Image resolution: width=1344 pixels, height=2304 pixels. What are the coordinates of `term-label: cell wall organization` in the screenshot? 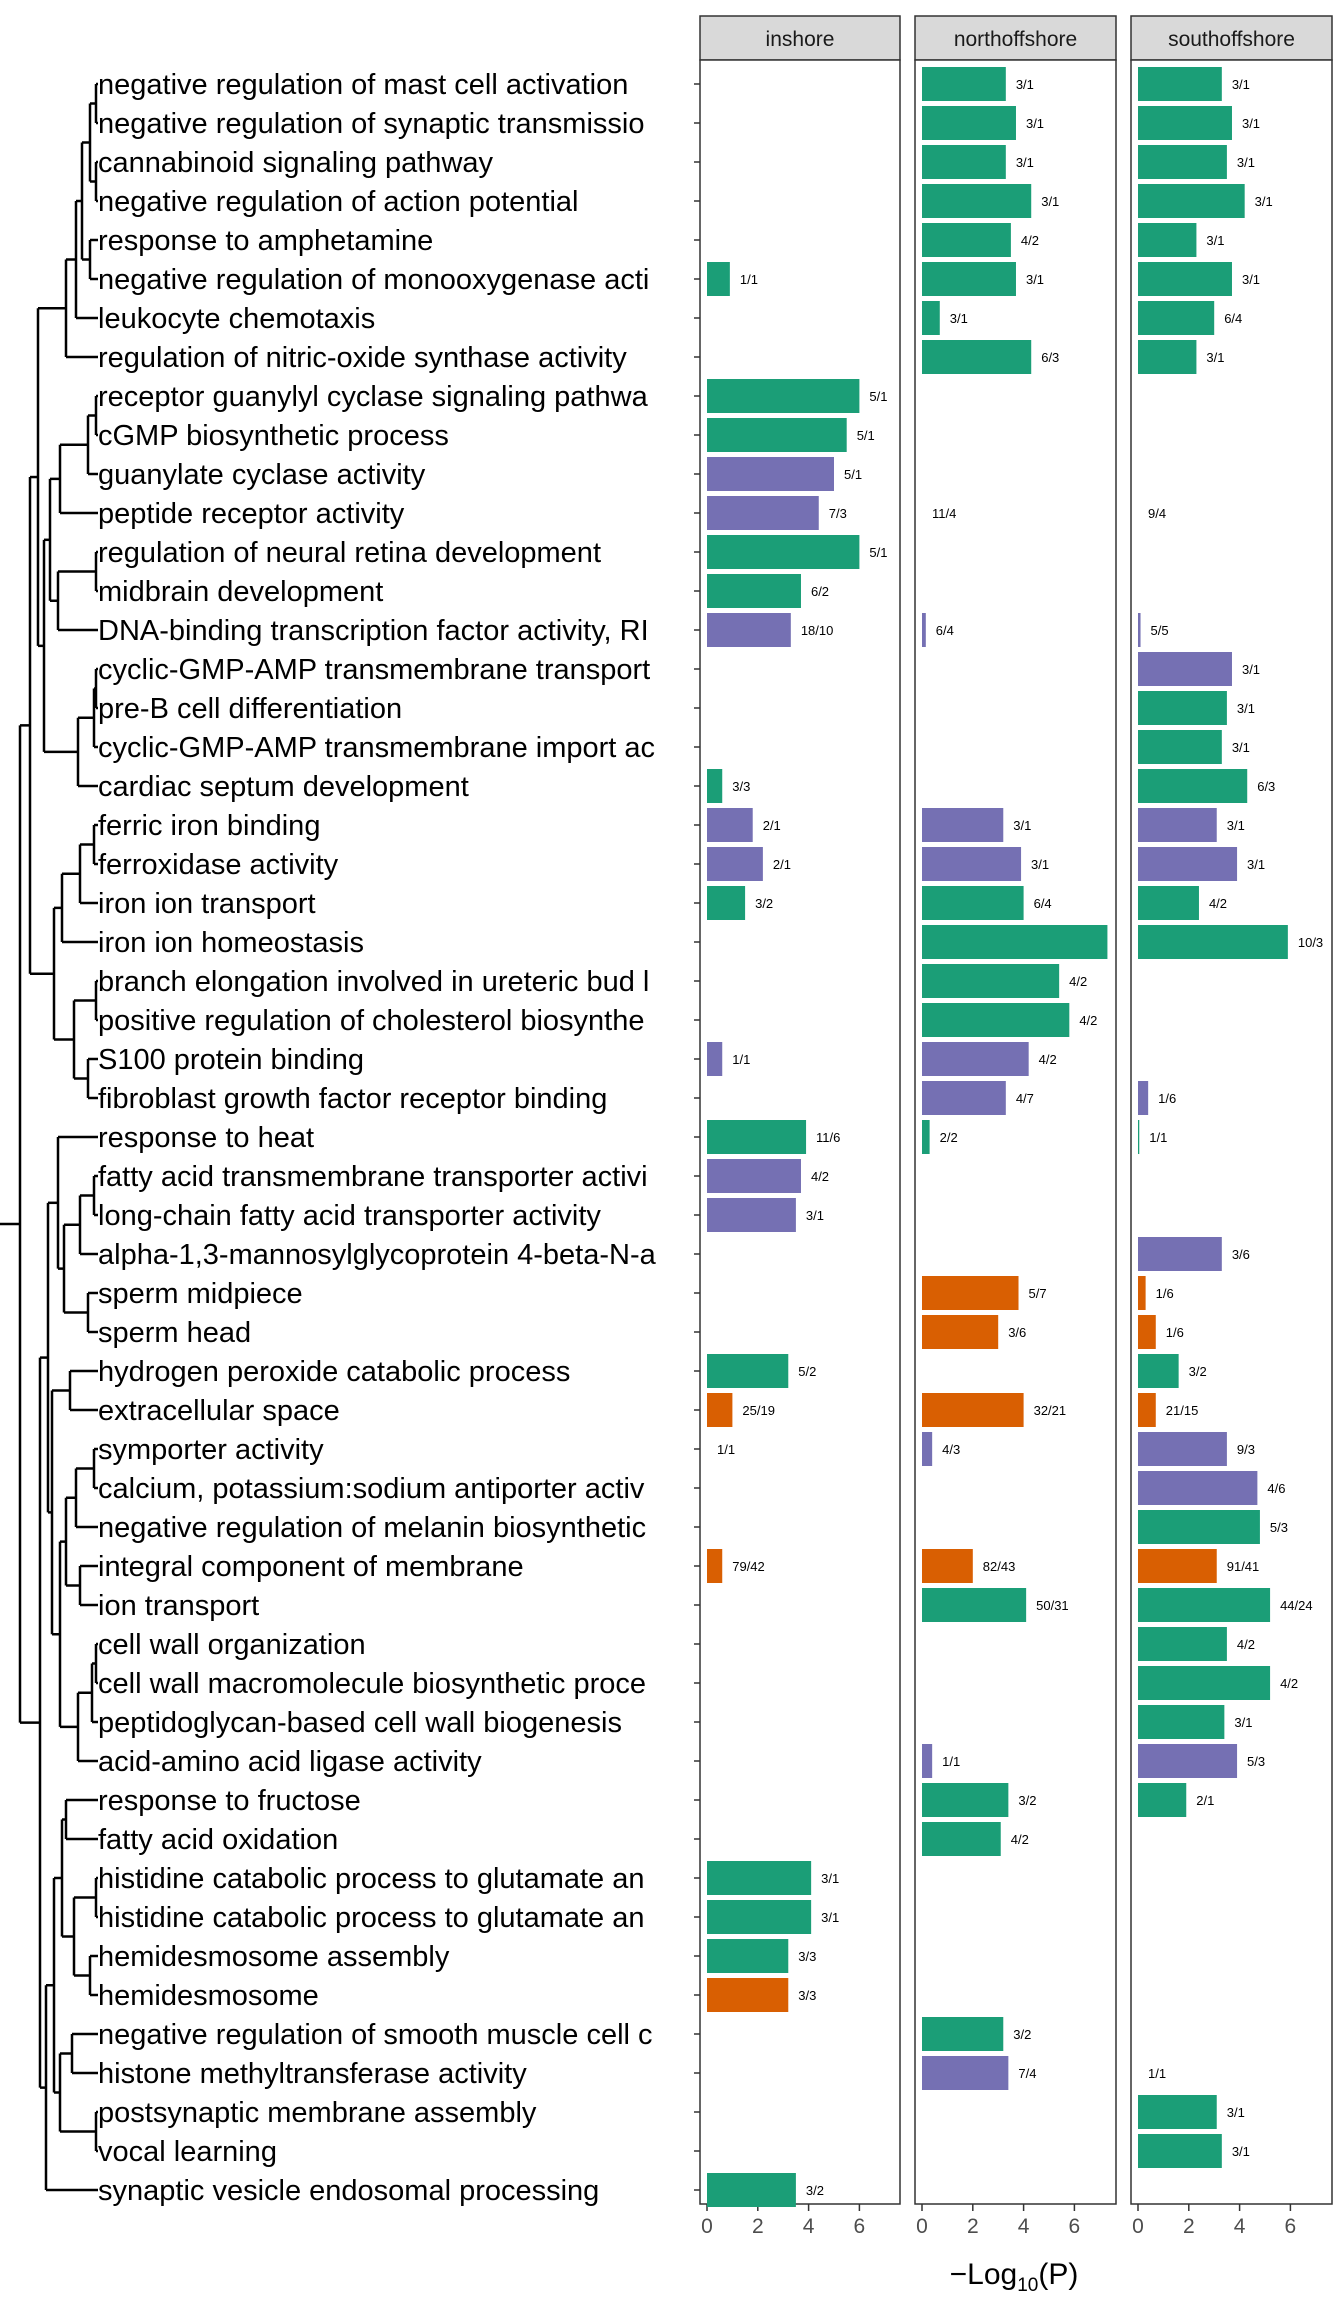 It's located at (232, 1645).